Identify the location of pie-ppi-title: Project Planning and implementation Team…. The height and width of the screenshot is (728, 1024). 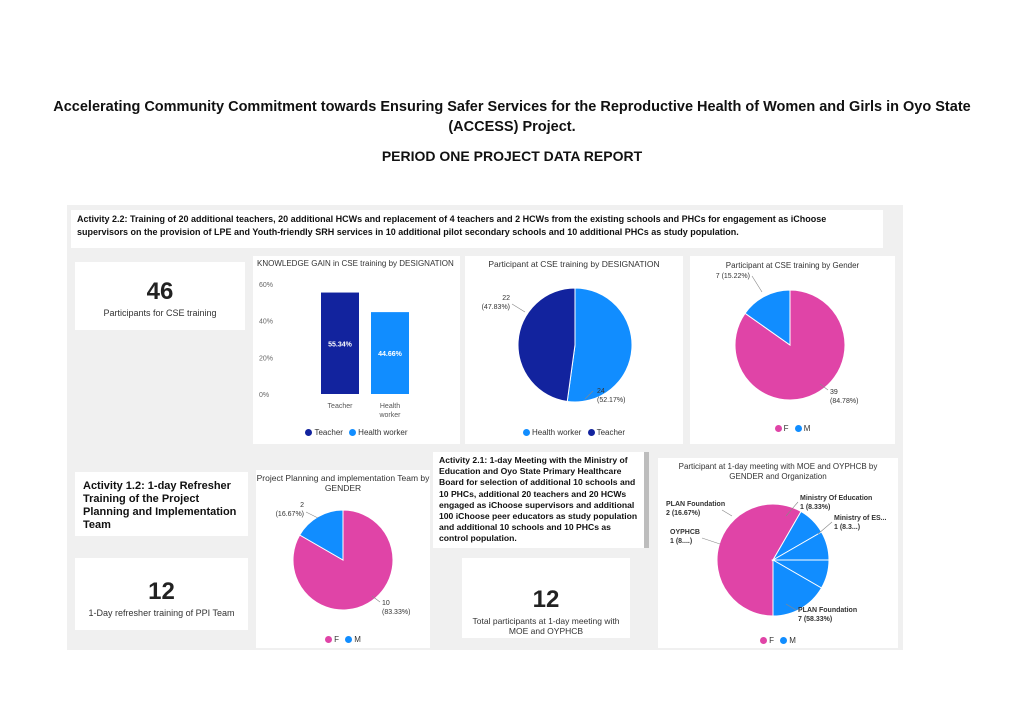
(343, 483).